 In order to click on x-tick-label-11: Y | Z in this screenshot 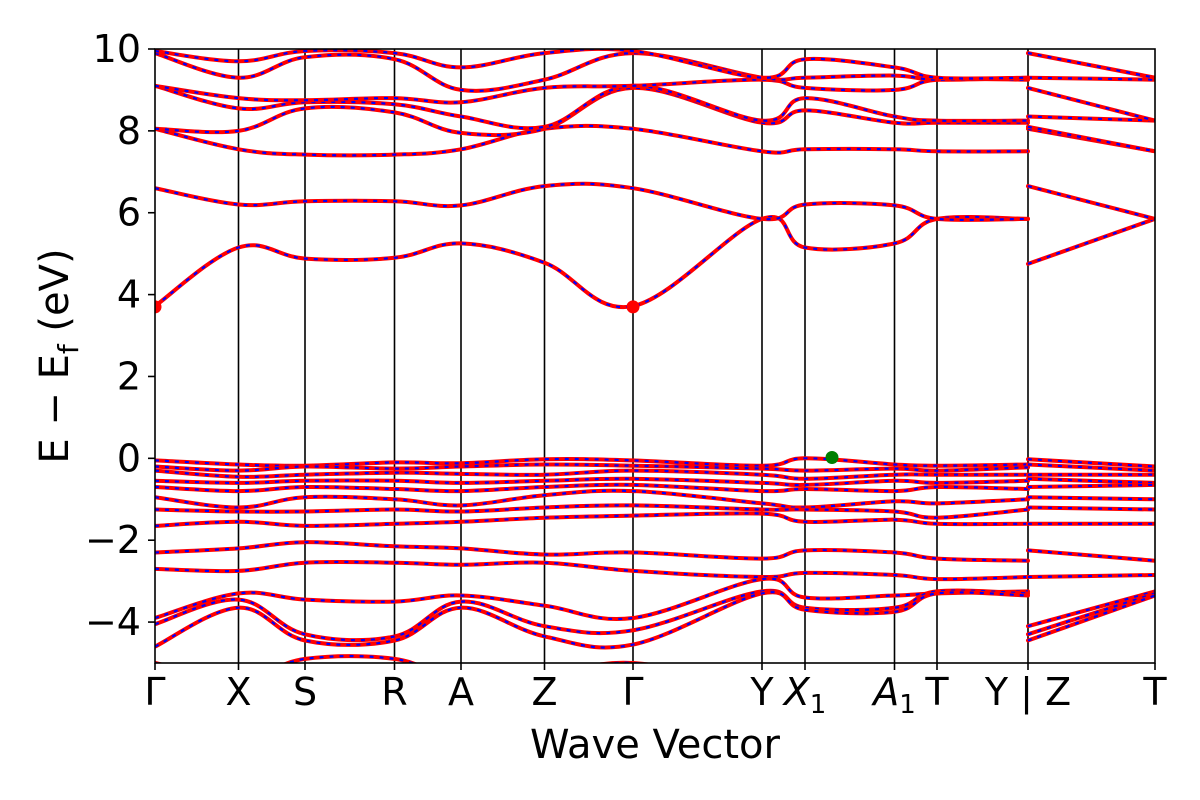, I will do `click(1027, 692)`.